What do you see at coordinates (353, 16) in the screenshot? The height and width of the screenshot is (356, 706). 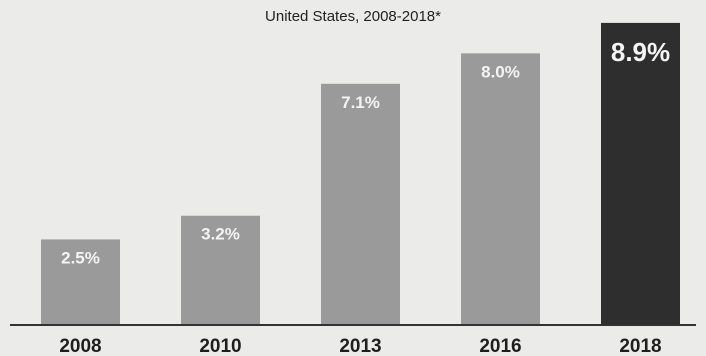 I see `chart-subtitle: United States, 2008-2018*` at bounding box center [353, 16].